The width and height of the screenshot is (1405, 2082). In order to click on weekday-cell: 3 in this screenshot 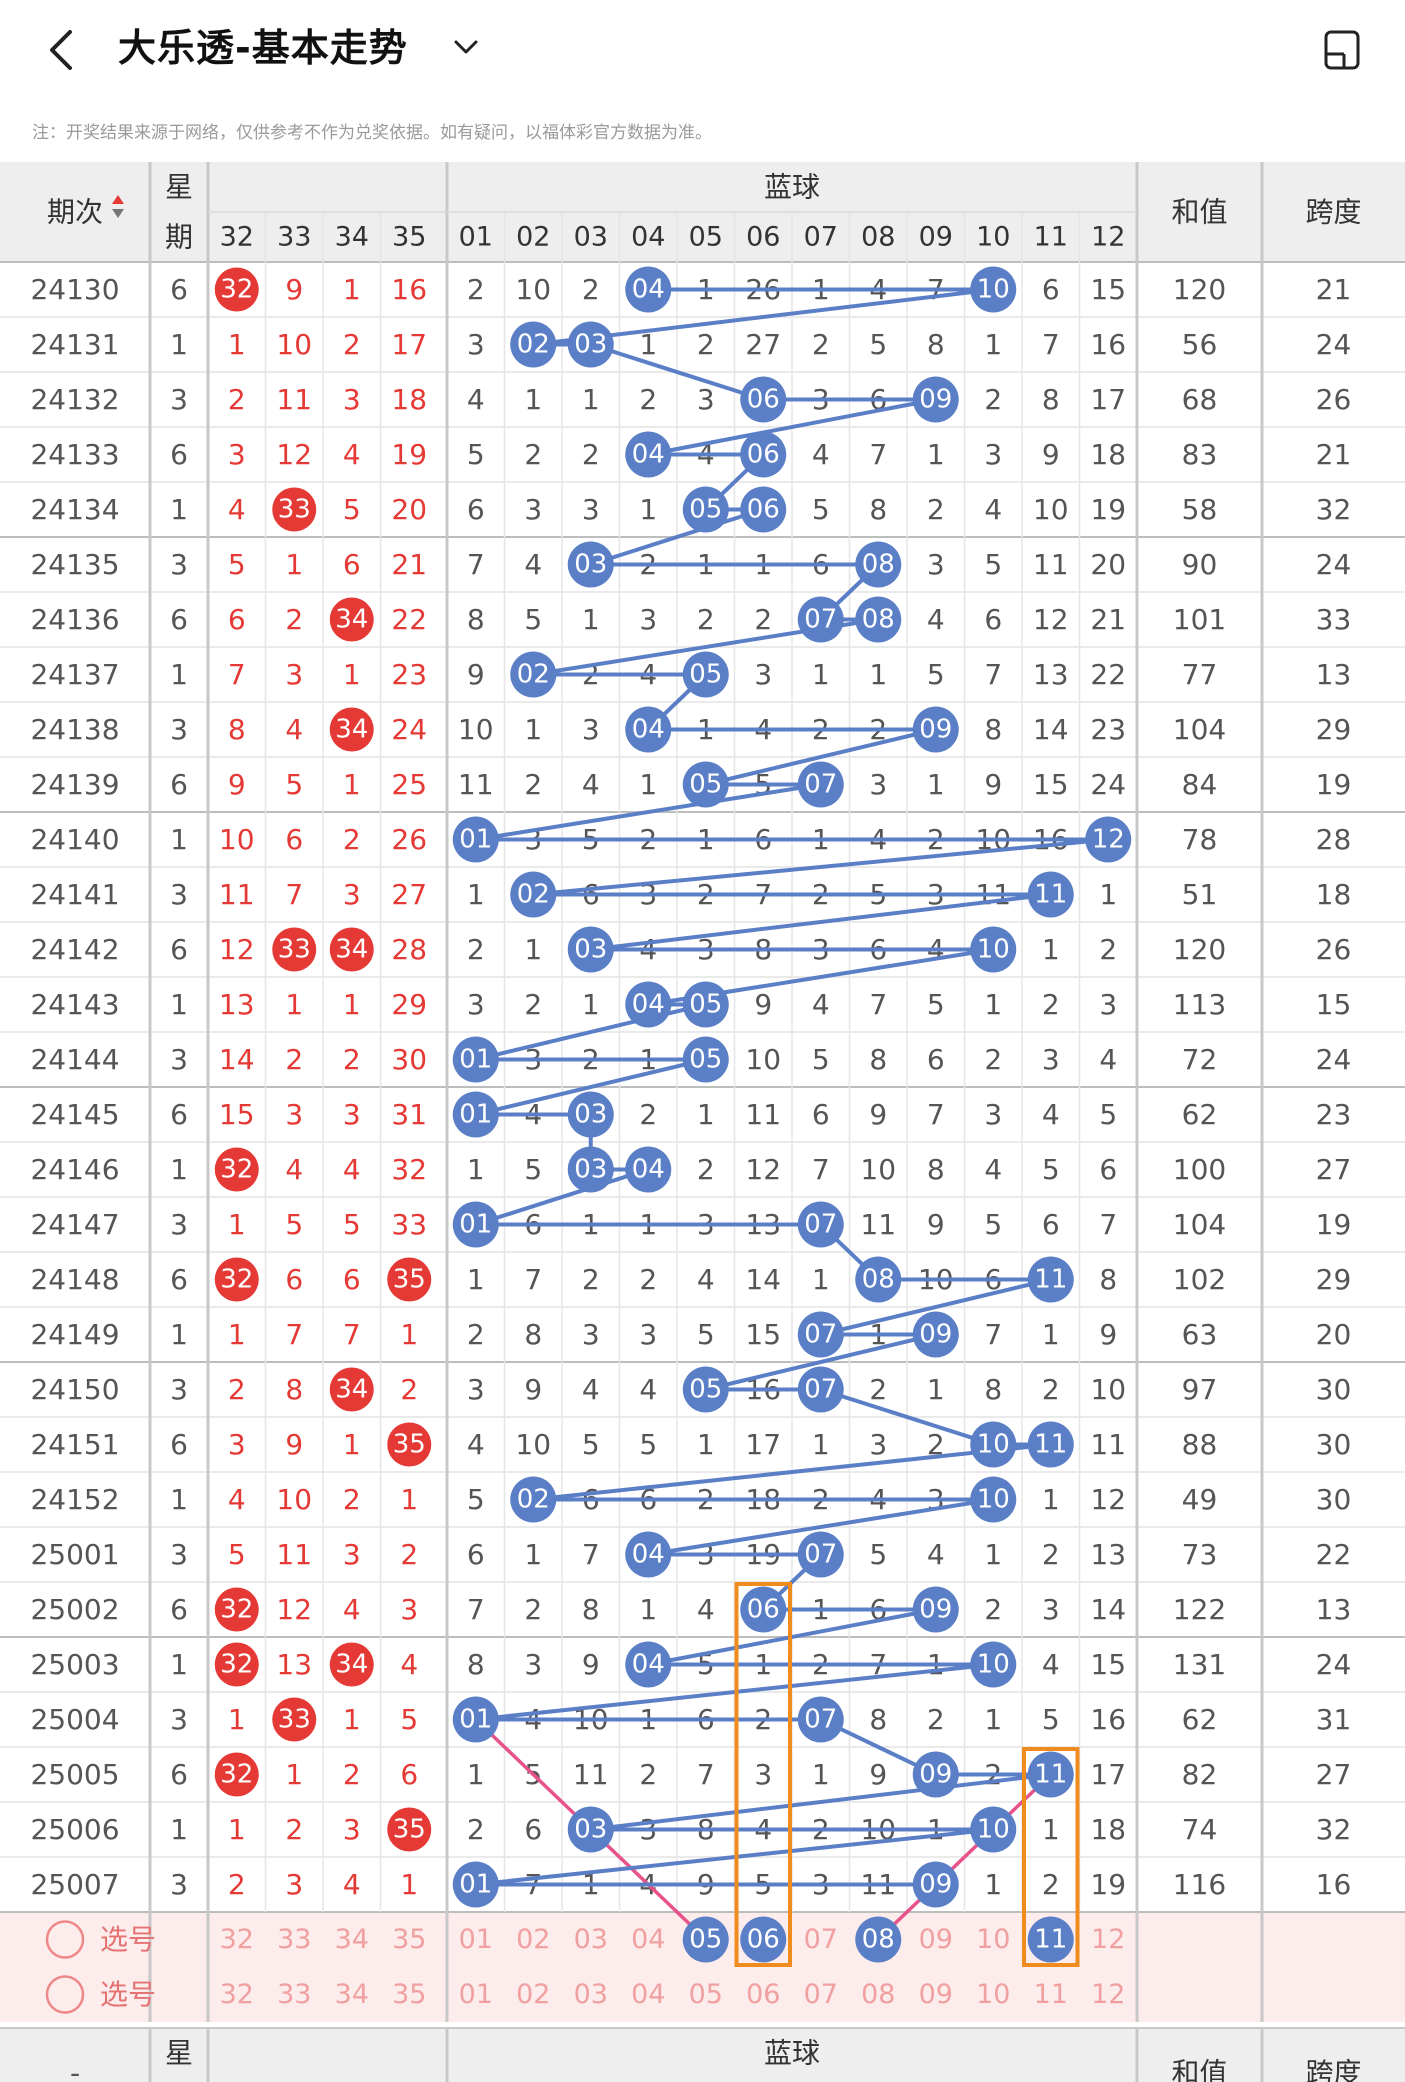, I will do `click(179, 1719)`.